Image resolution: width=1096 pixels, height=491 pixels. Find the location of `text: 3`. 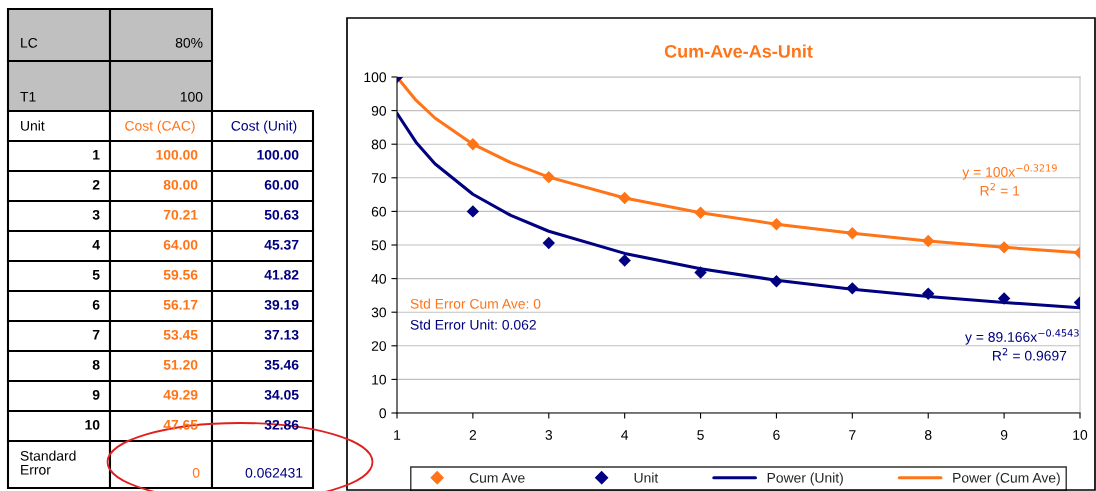

text: 3 is located at coordinates (96, 214).